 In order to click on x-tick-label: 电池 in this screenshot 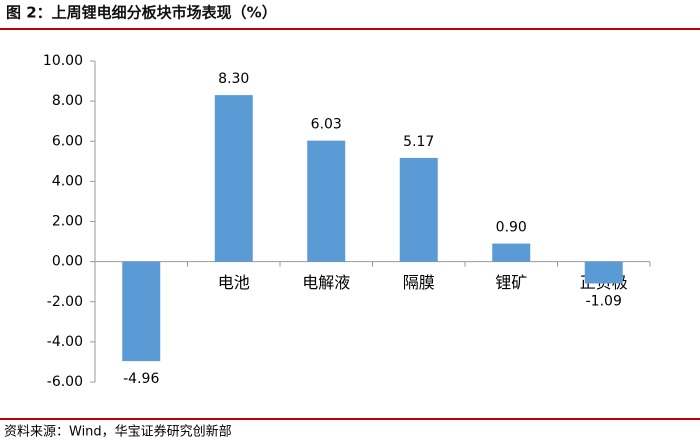, I will do `click(234, 282)`.